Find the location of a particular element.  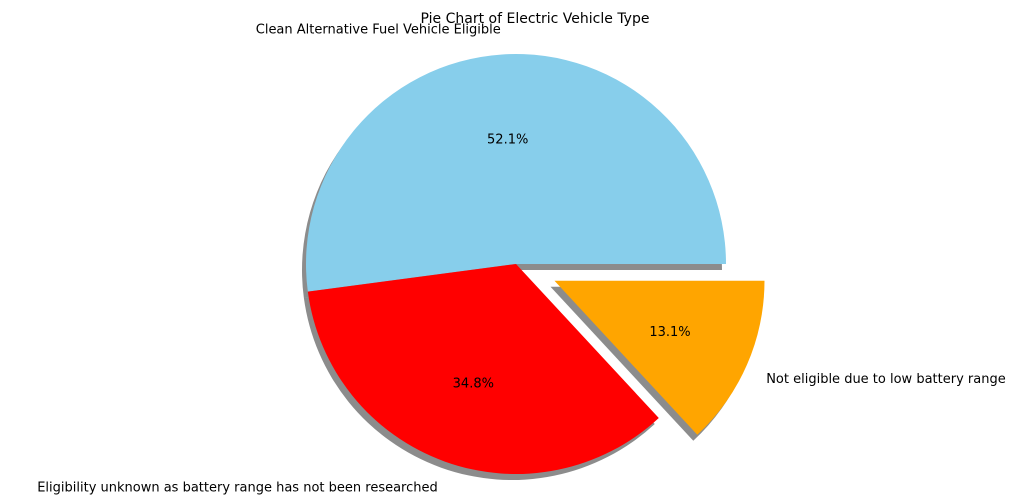

percent-label-eligibility-unknown-as-battery-range-has-not-been-researched: 34.8% is located at coordinates (473, 384).